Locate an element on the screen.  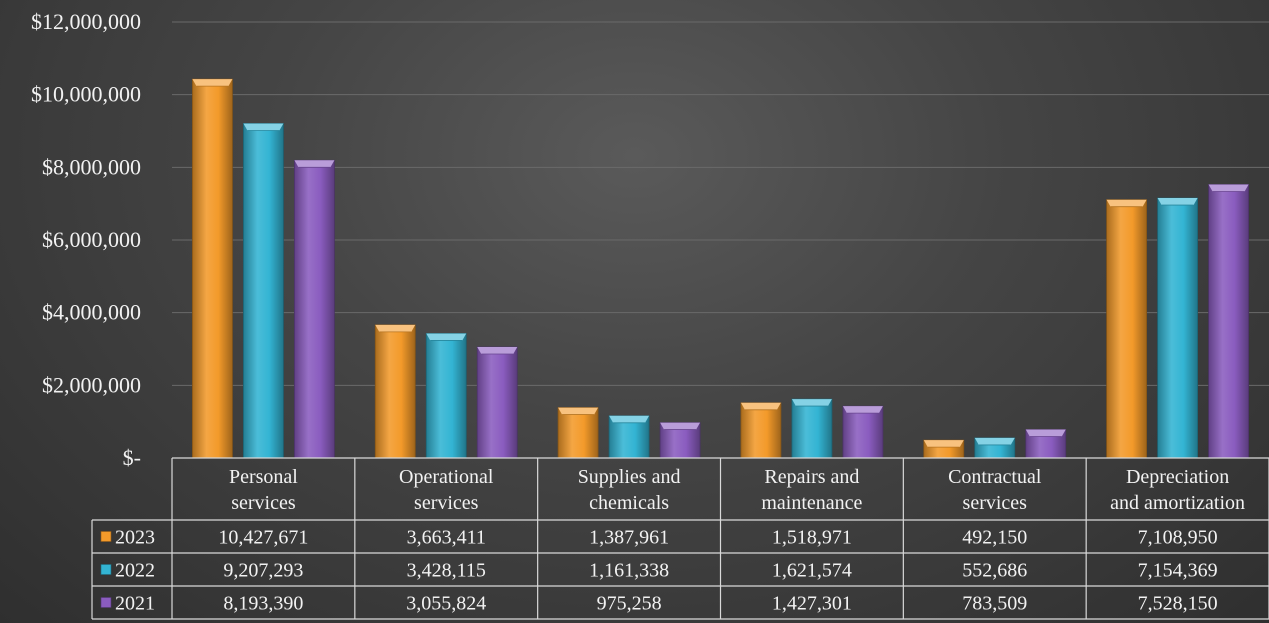
legend-key-2022 is located at coordinates (106, 569).